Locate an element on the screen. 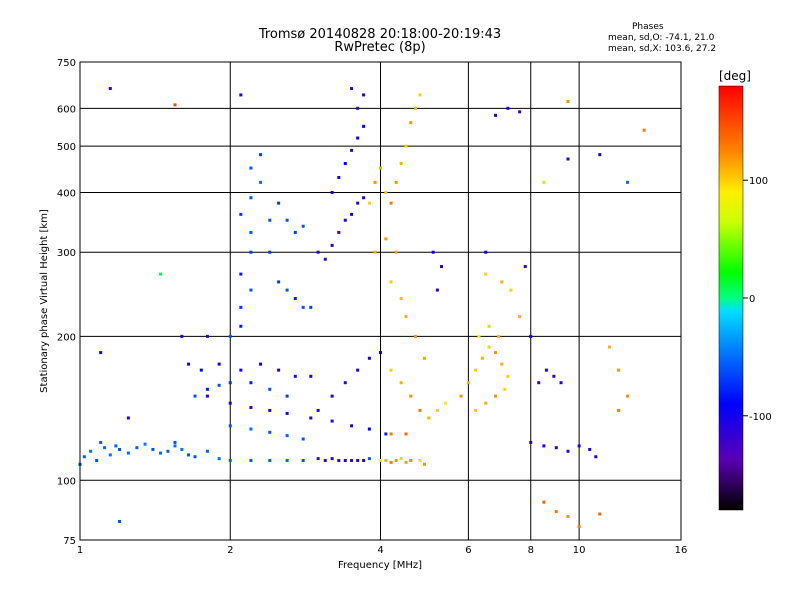 This screenshot has width=800, height=600. colorbar-tick-label: 0 is located at coordinates (752, 299).